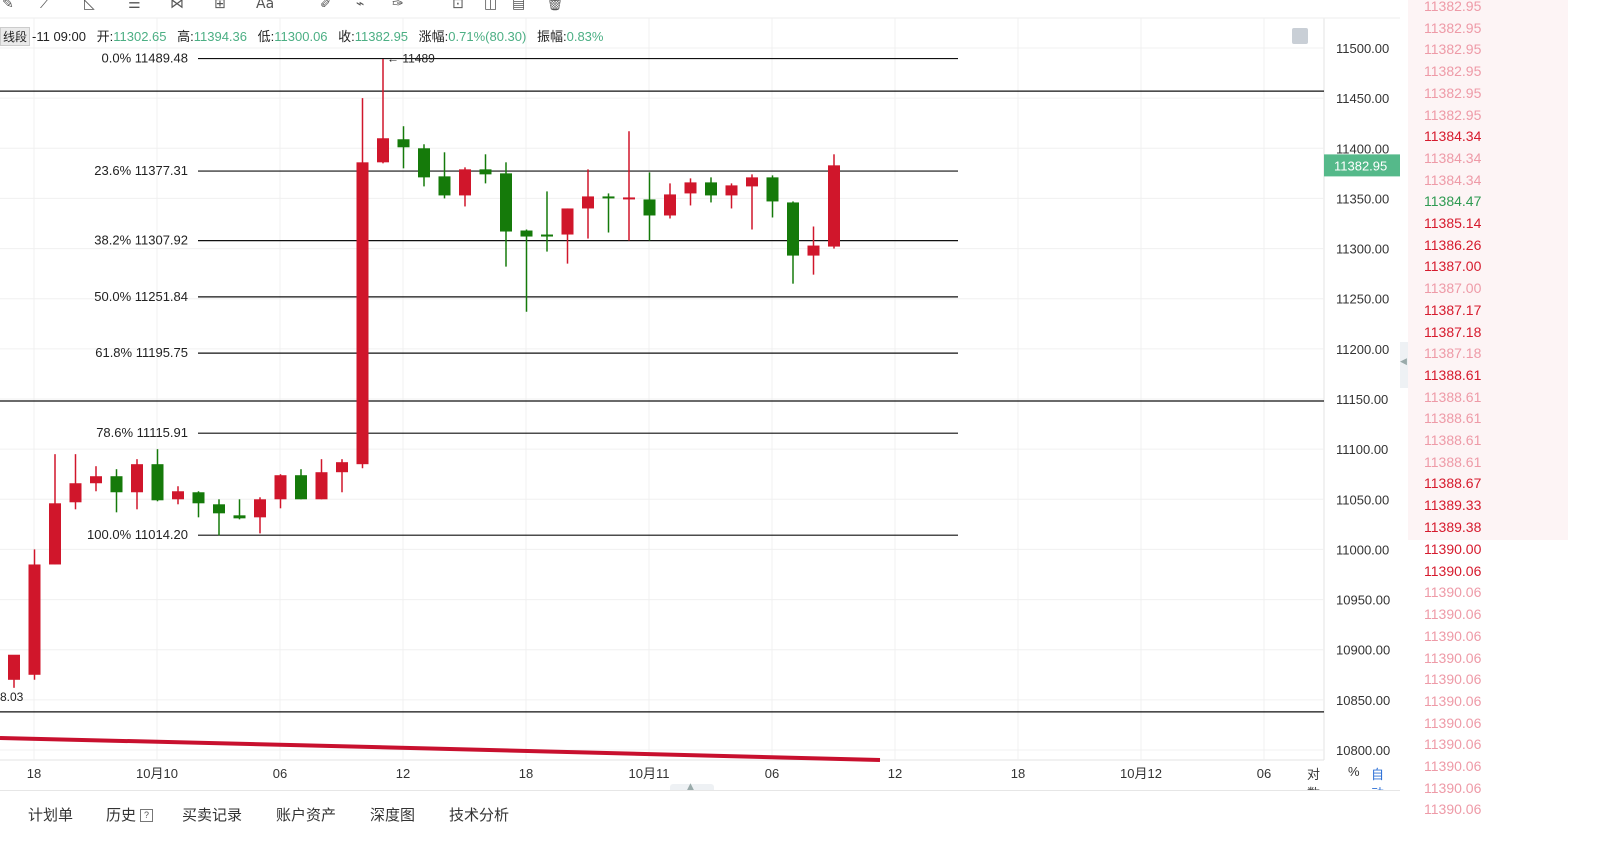 This screenshot has height=857, width=1624. What do you see at coordinates (137, 534) in the screenshot?
I see `fib-level-label: 100.0% 11014.20` at bounding box center [137, 534].